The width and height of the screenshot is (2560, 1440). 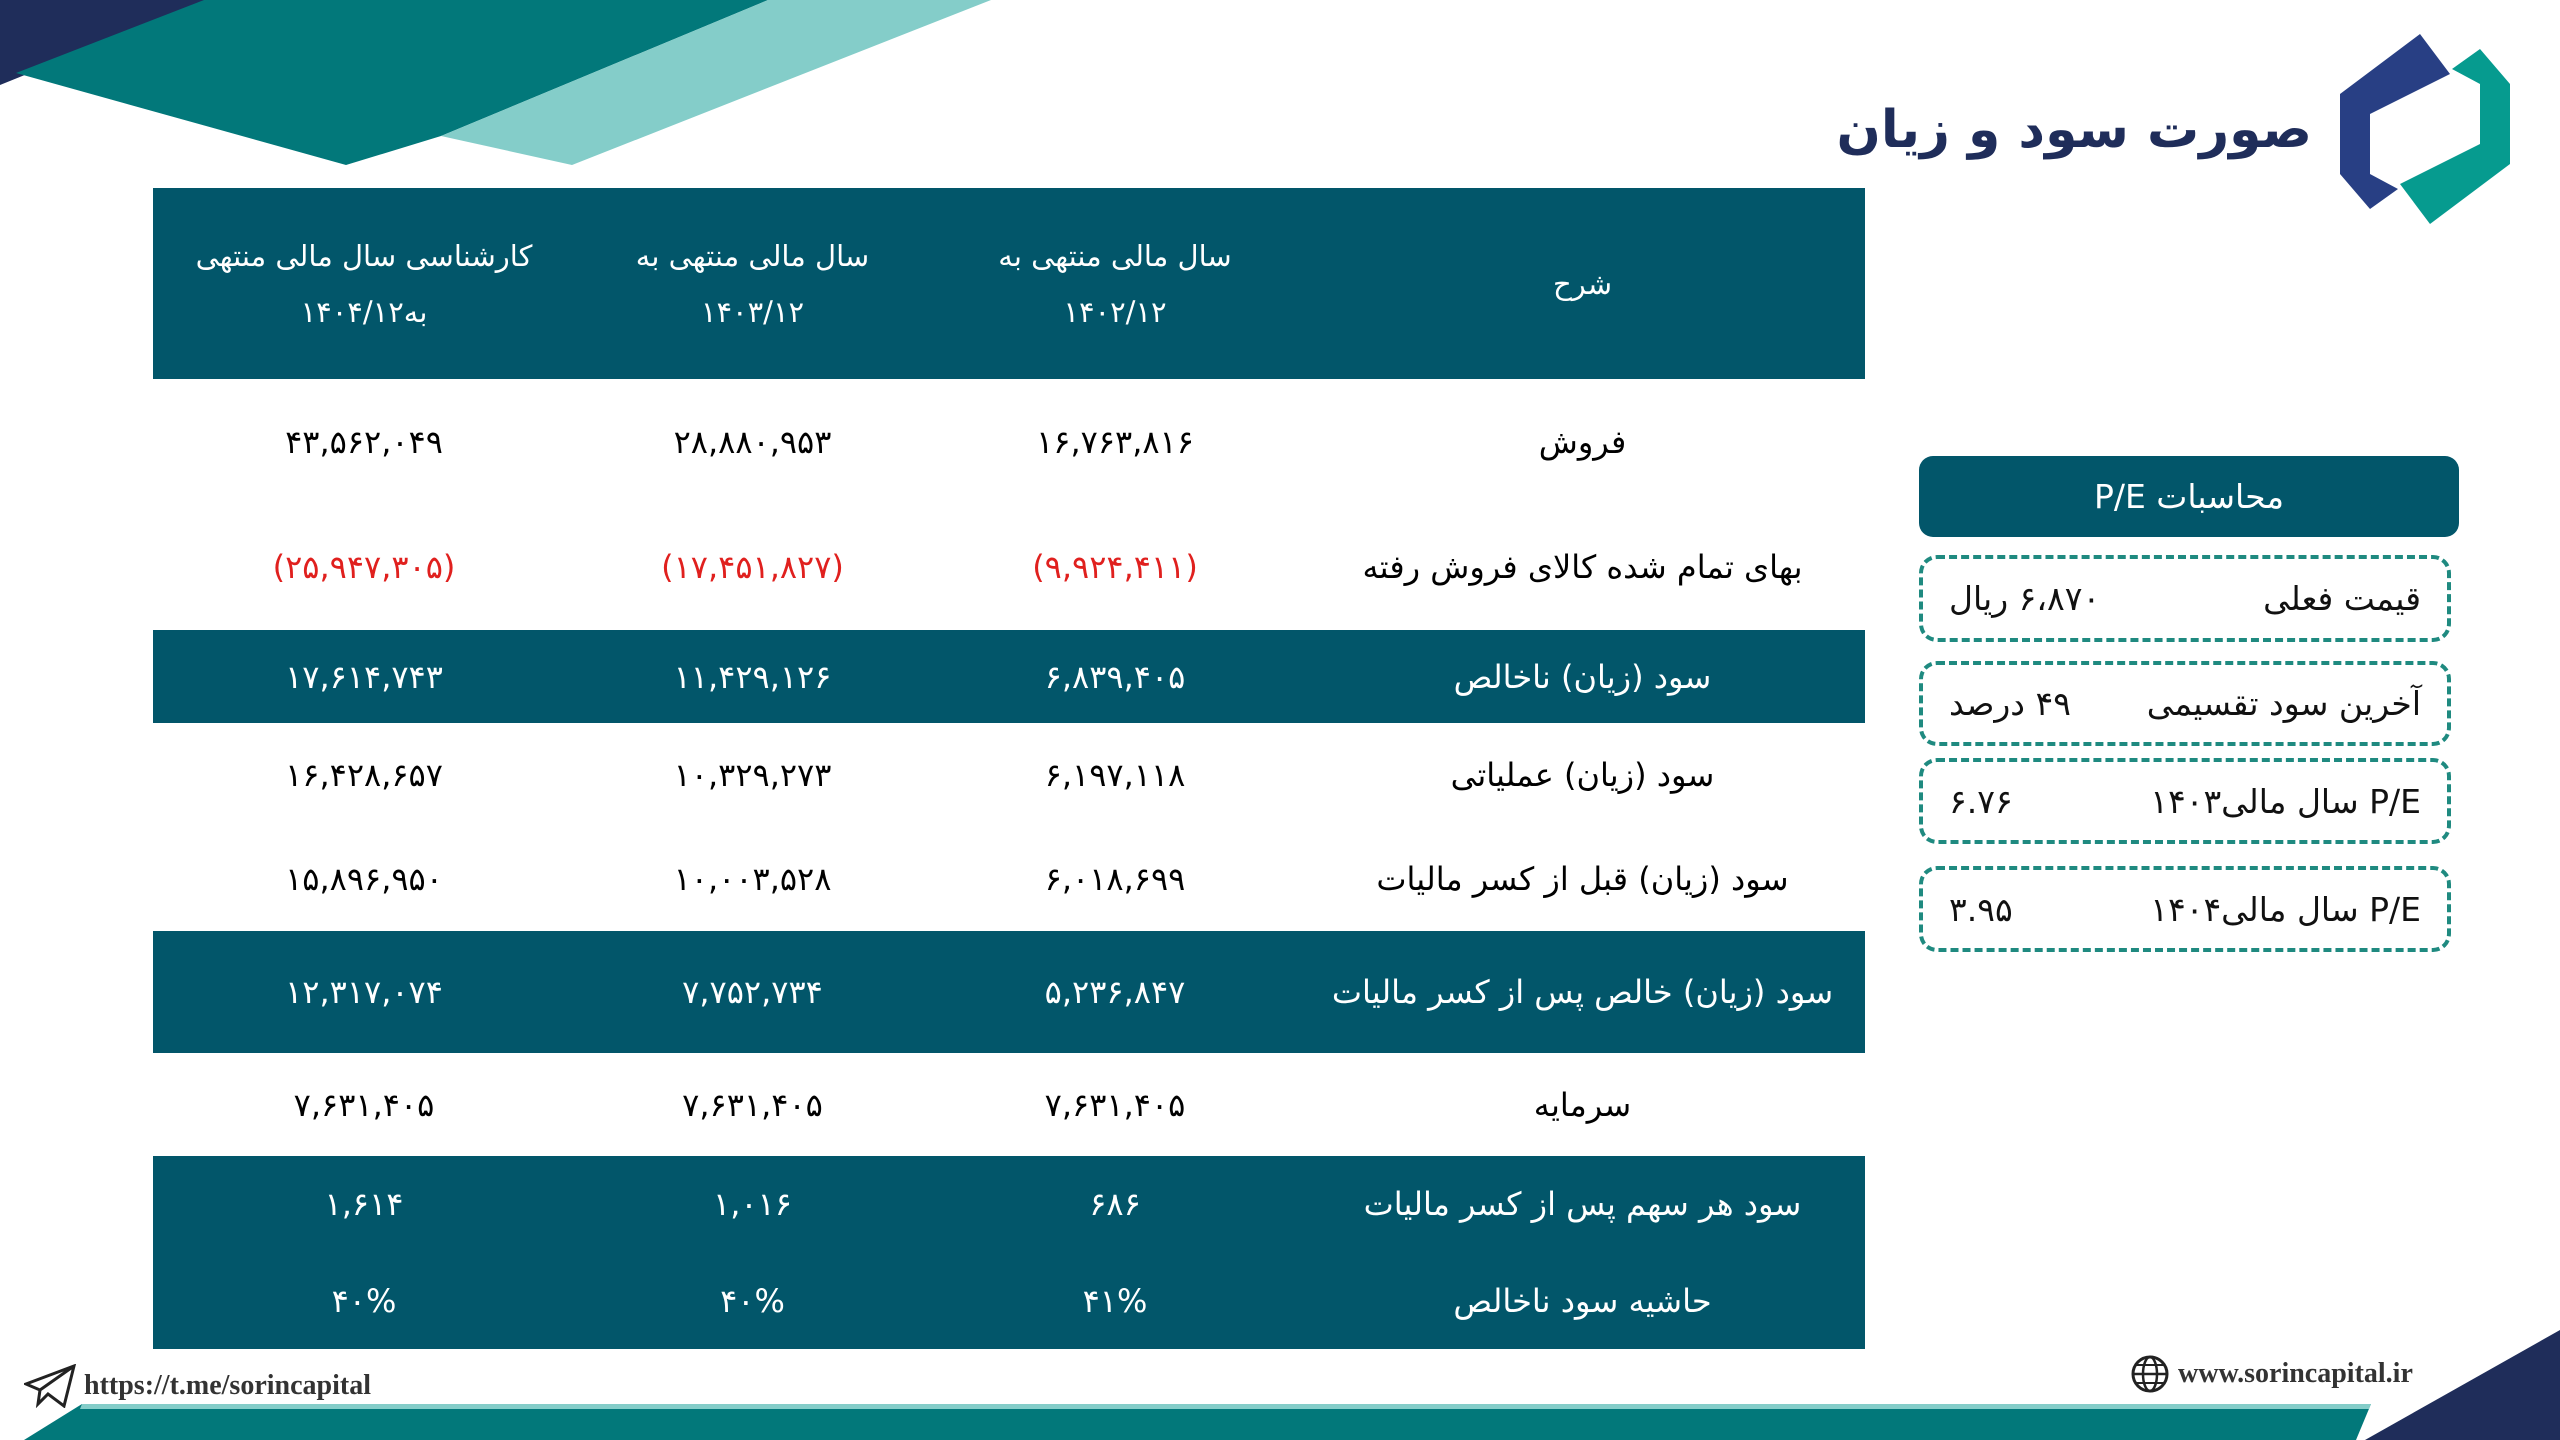 I want to click on page-title: صورت سود و زیان, so click(x=2074, y=130).